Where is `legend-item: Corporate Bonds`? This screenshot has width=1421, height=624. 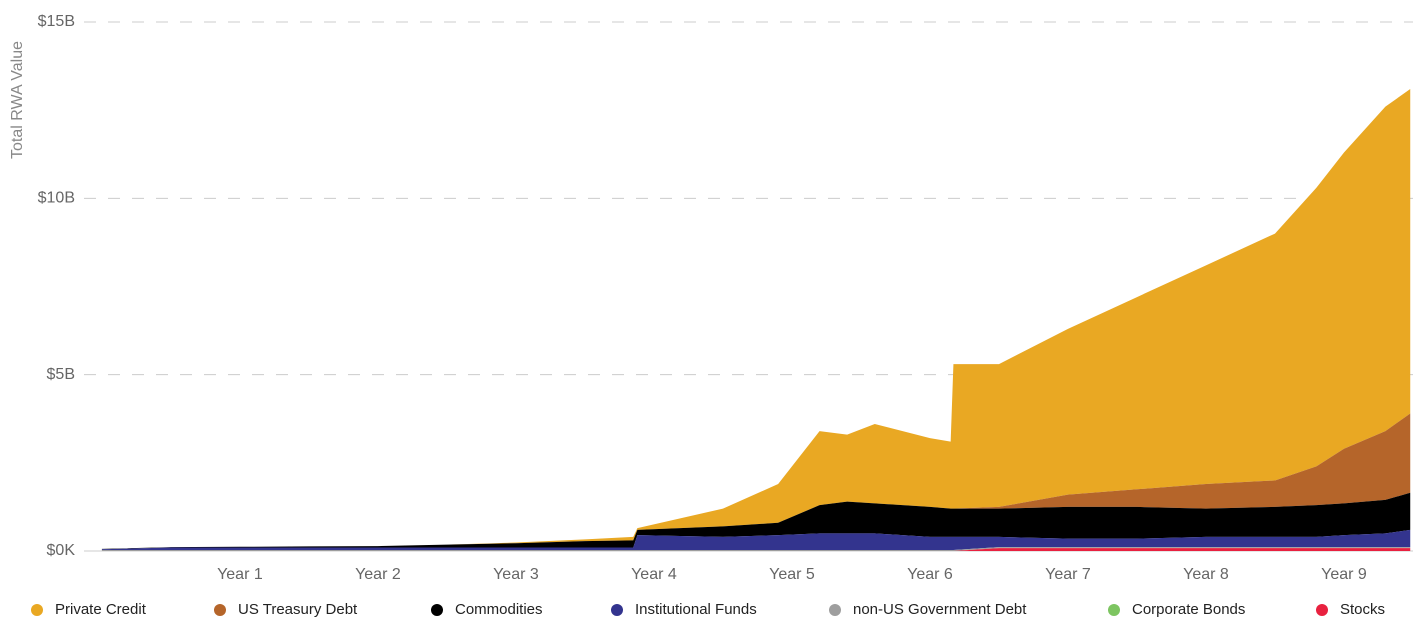
legend-item: Corporate Bonds is located at coordinates (1176, 609).